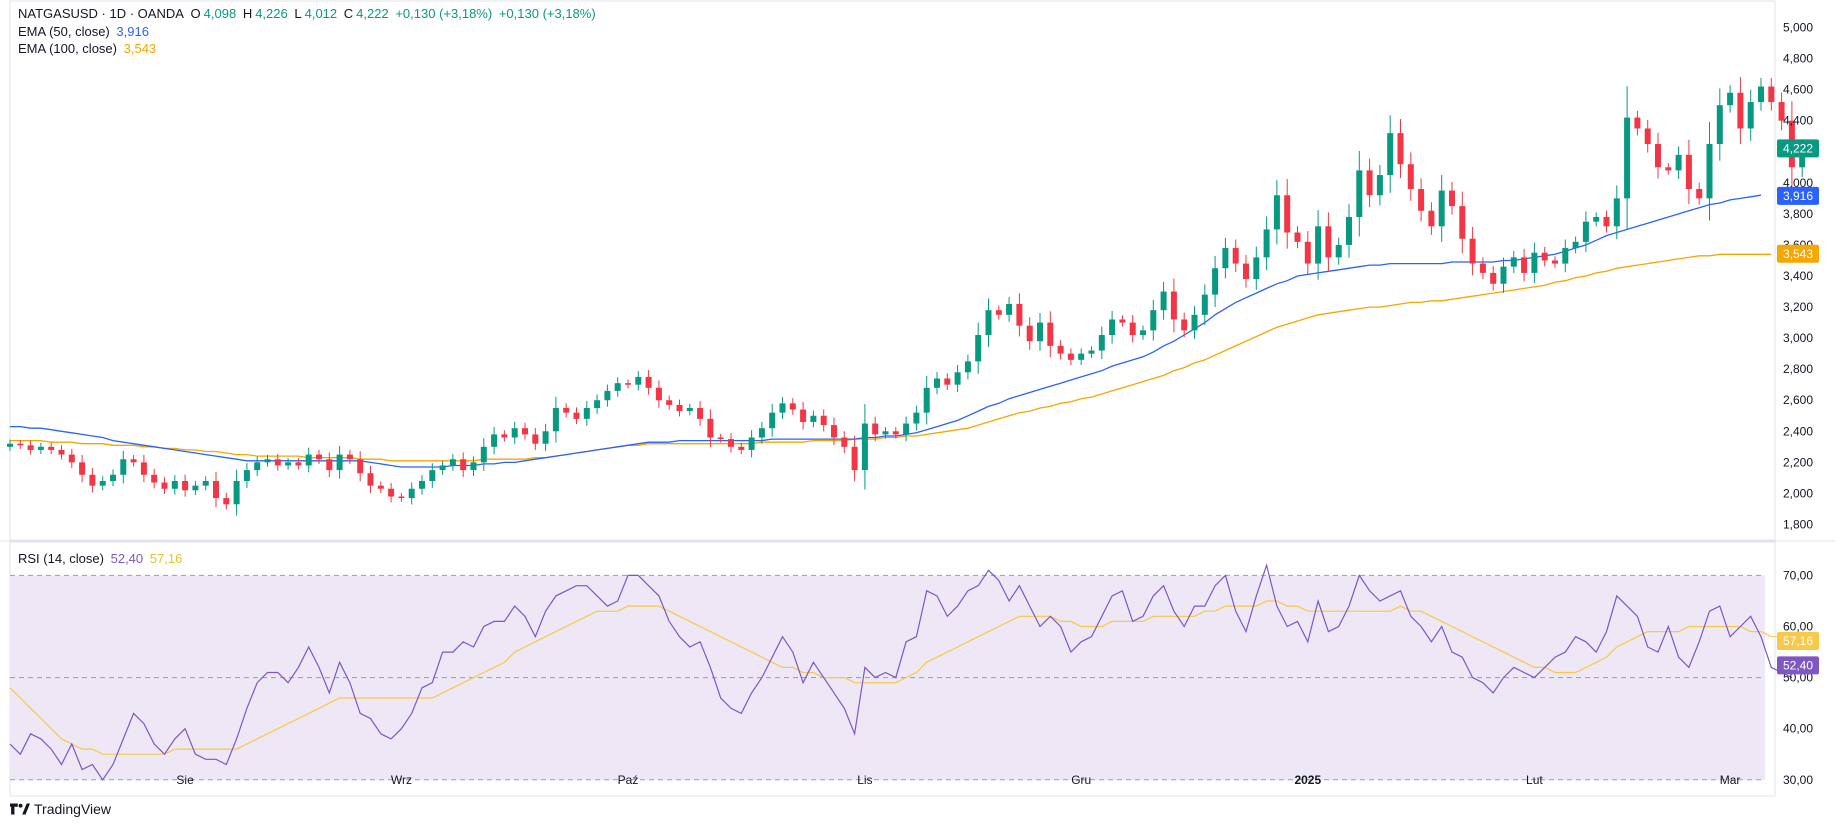 The image size is (1835, 829). Describe the element at coordinates (247, 13) in the screenshot. I see `high-label: H` at that location.